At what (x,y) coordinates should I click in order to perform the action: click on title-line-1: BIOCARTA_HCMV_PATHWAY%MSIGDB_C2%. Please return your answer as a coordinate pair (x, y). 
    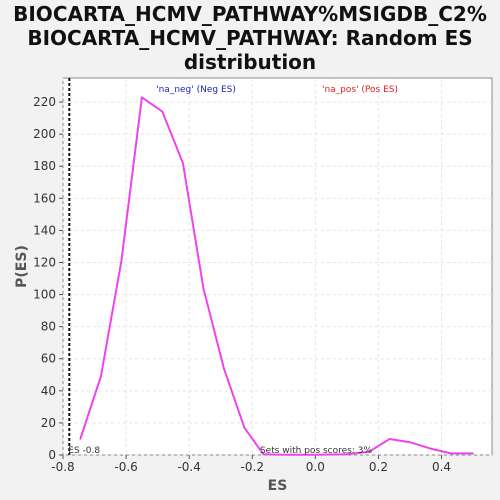
    Looking at the image, I should click on (250, 14).